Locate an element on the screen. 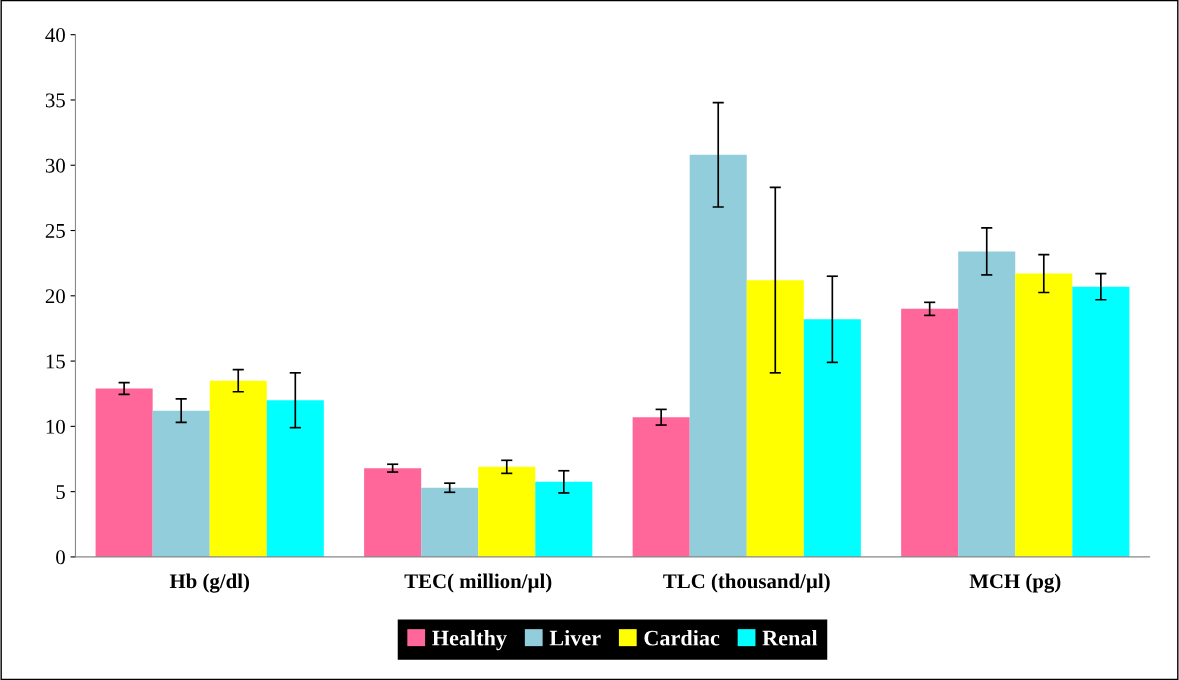 The height and width of the screenshot is (680, 1179). x-tick-label: Hb (g/dl) is located at coordinates (209, 583).